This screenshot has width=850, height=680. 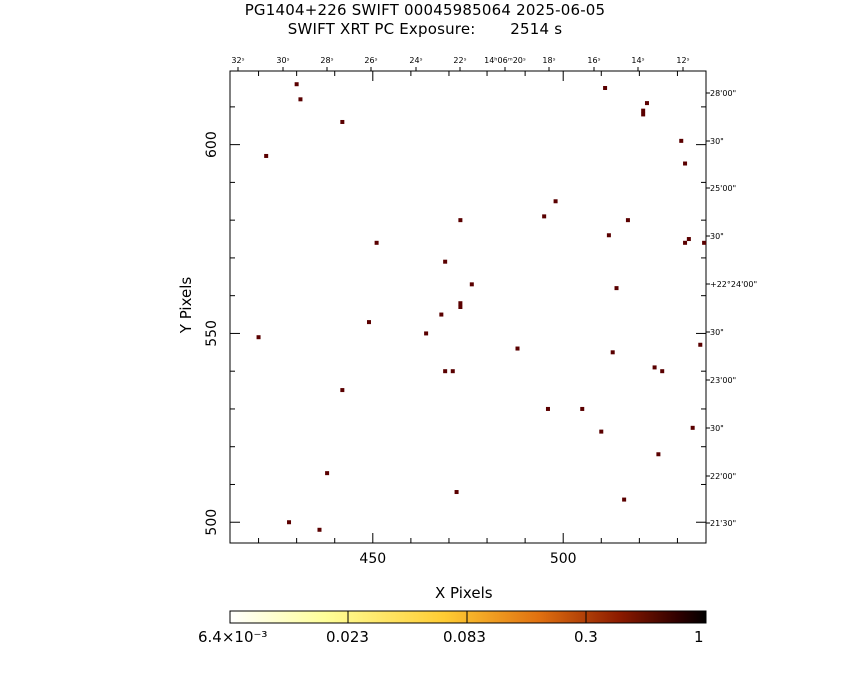 I want to click on chart-title: PG1404+226 SWIFT 00045985064 2025-06-05, so click(x=425, y=10).